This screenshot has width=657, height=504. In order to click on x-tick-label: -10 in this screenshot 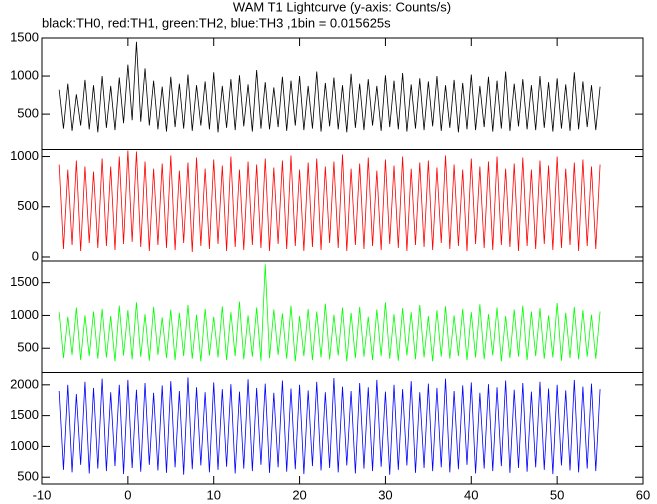, I will do `click(42, 494)`.